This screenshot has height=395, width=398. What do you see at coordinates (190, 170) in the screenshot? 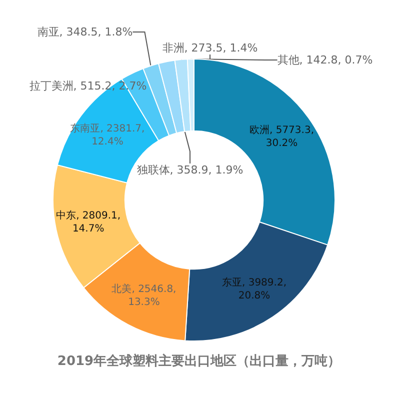
I see `slice-label: 独联体, 358.9, 1.9%` at bounding box center [190, 170].